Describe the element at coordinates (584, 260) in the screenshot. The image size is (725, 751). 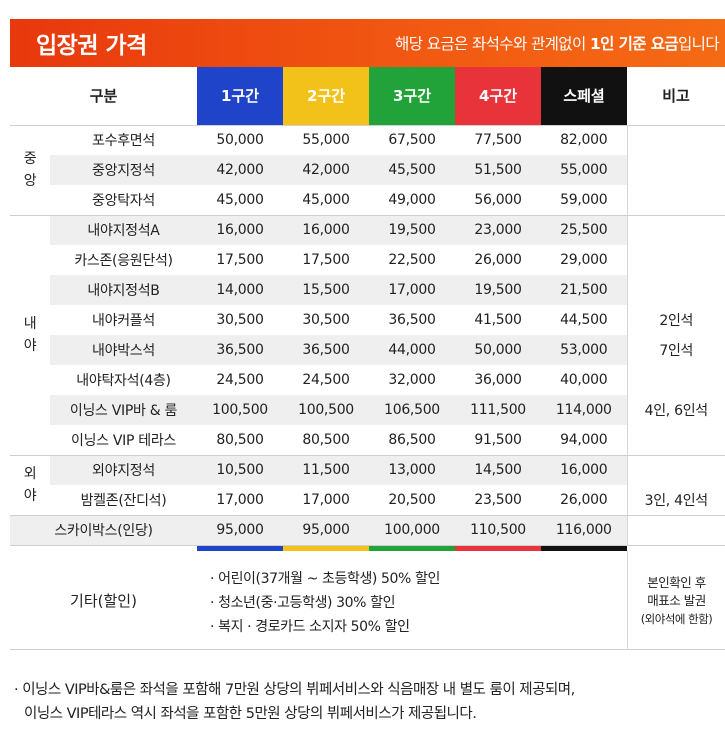
I see `price-cell: 29,000` at that location.